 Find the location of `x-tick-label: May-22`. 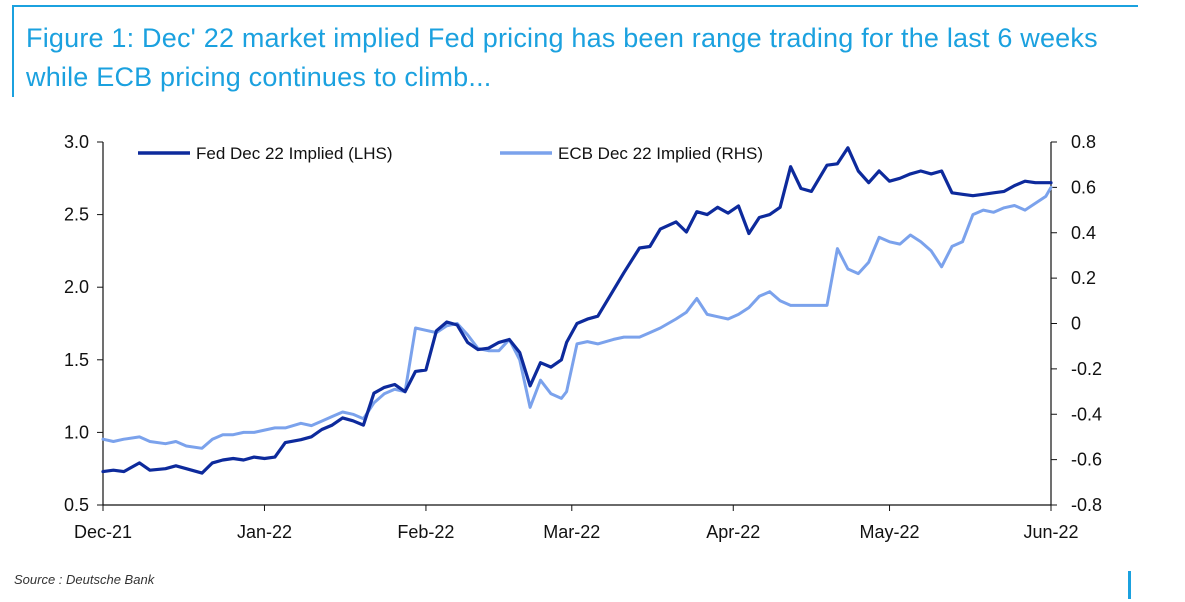

x-tick-label: May-22 is located at coordinates (890, 532).